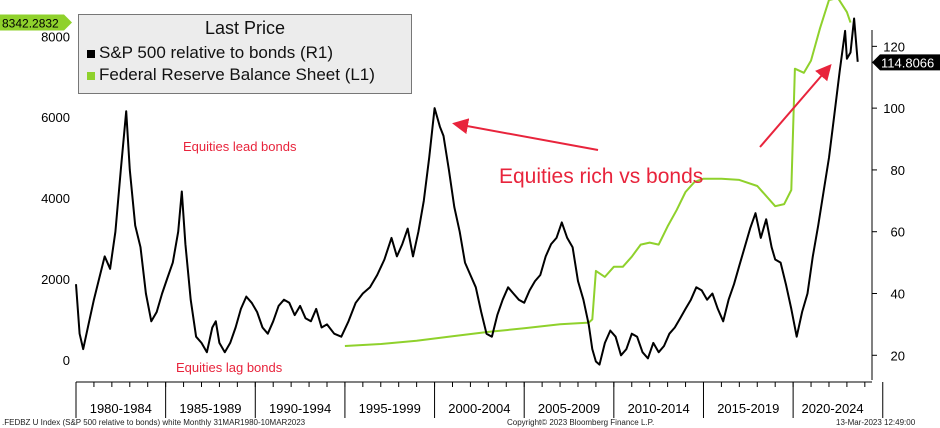  What do you see at coordinates (601, 176) in the screenshot?
I see `annotation-equities-rich: Equities rich vs bonds` at bounding box center [601, 176].